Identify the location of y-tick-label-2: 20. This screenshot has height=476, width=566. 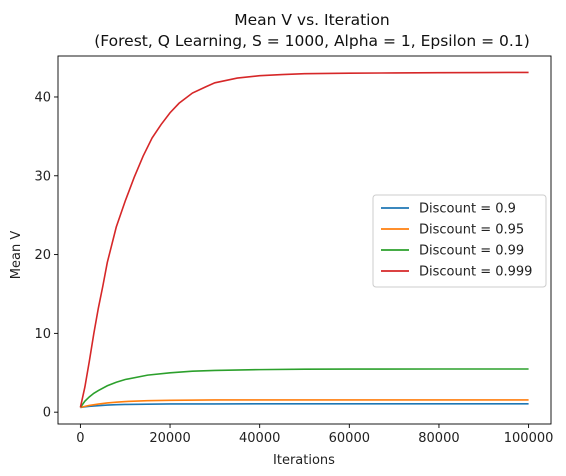
(42, 255).